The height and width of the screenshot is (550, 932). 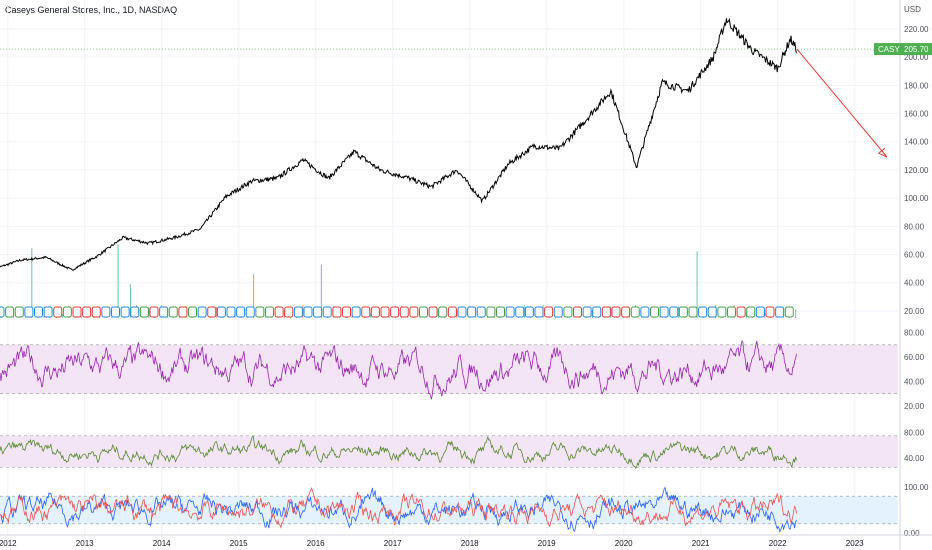 What do you see at coordinates (449, 510) in the screenshot?
I see `stoch-band` at bounding box center [449, 510].